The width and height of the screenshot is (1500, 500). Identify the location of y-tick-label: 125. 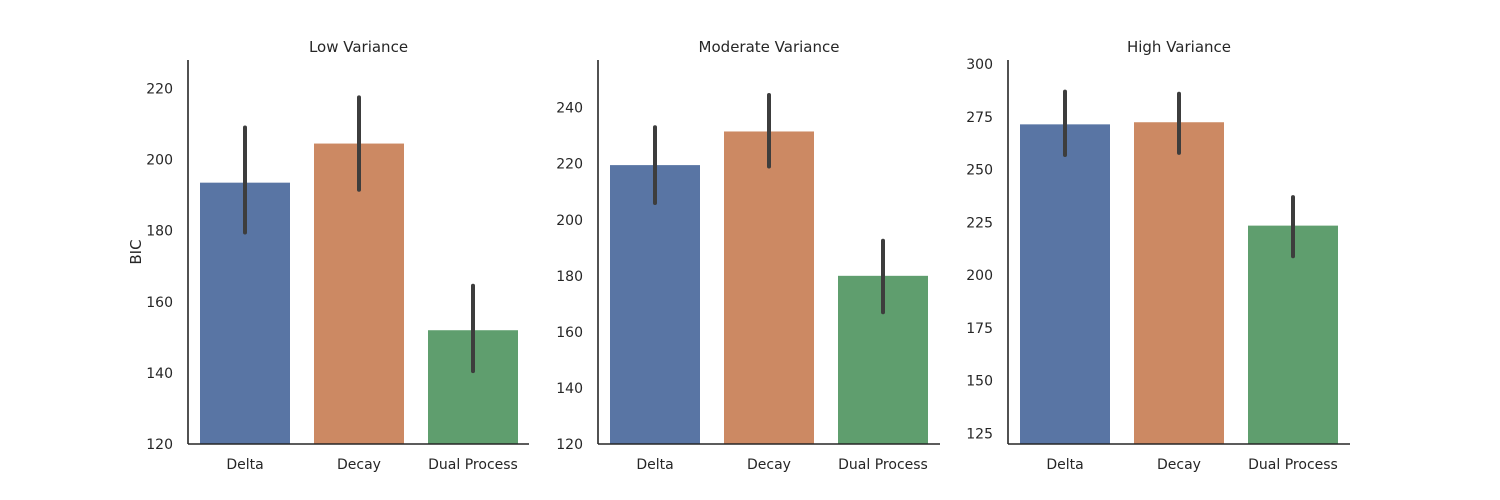
(979, 434).